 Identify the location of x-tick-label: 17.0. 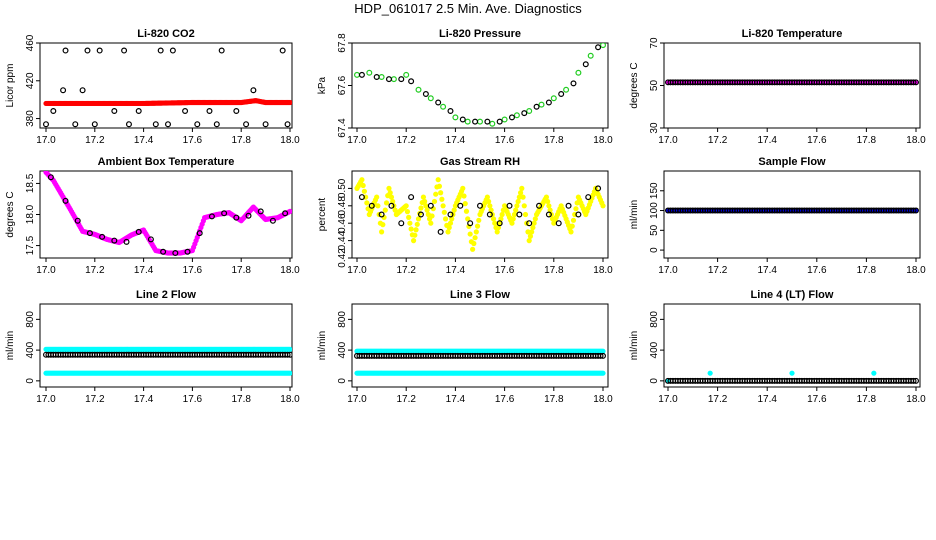
(668, 270).